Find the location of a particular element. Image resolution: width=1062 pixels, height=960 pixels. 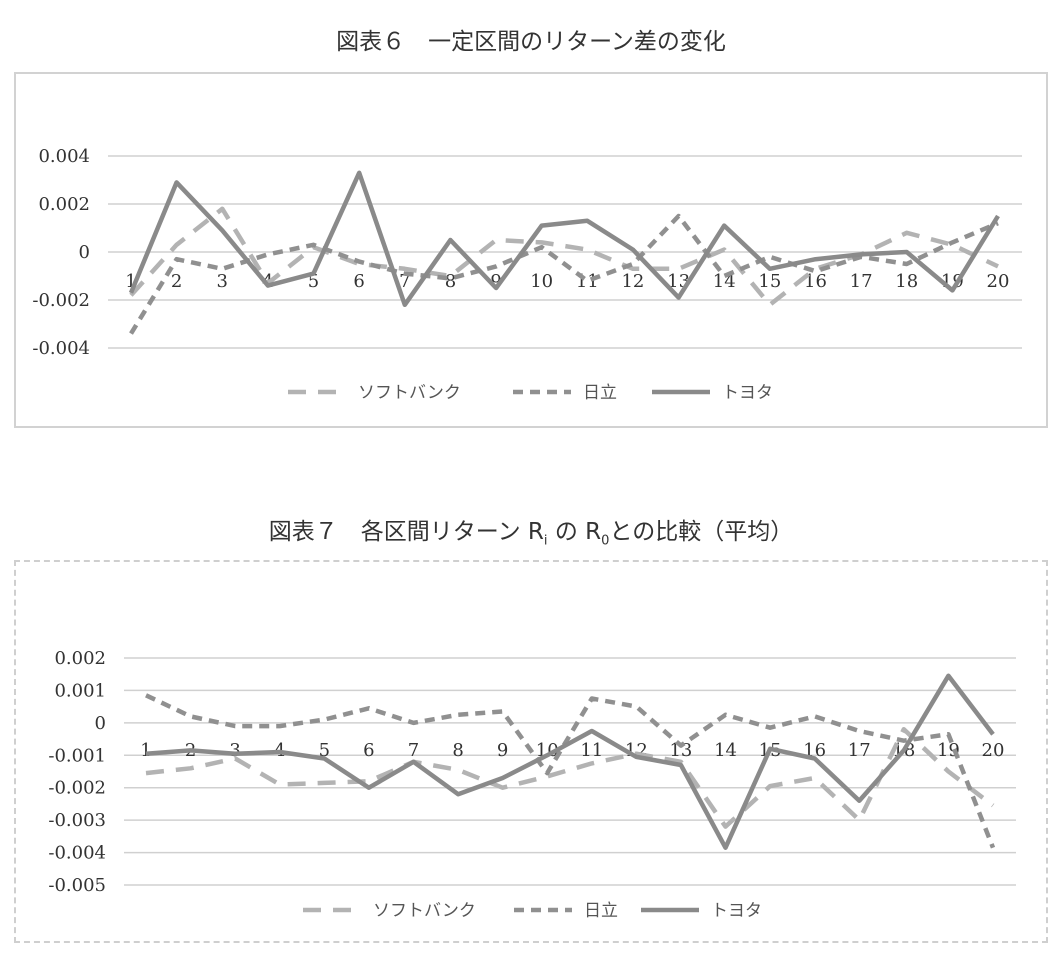

x-tick-label: 13 is located at coordinates (680, 750).